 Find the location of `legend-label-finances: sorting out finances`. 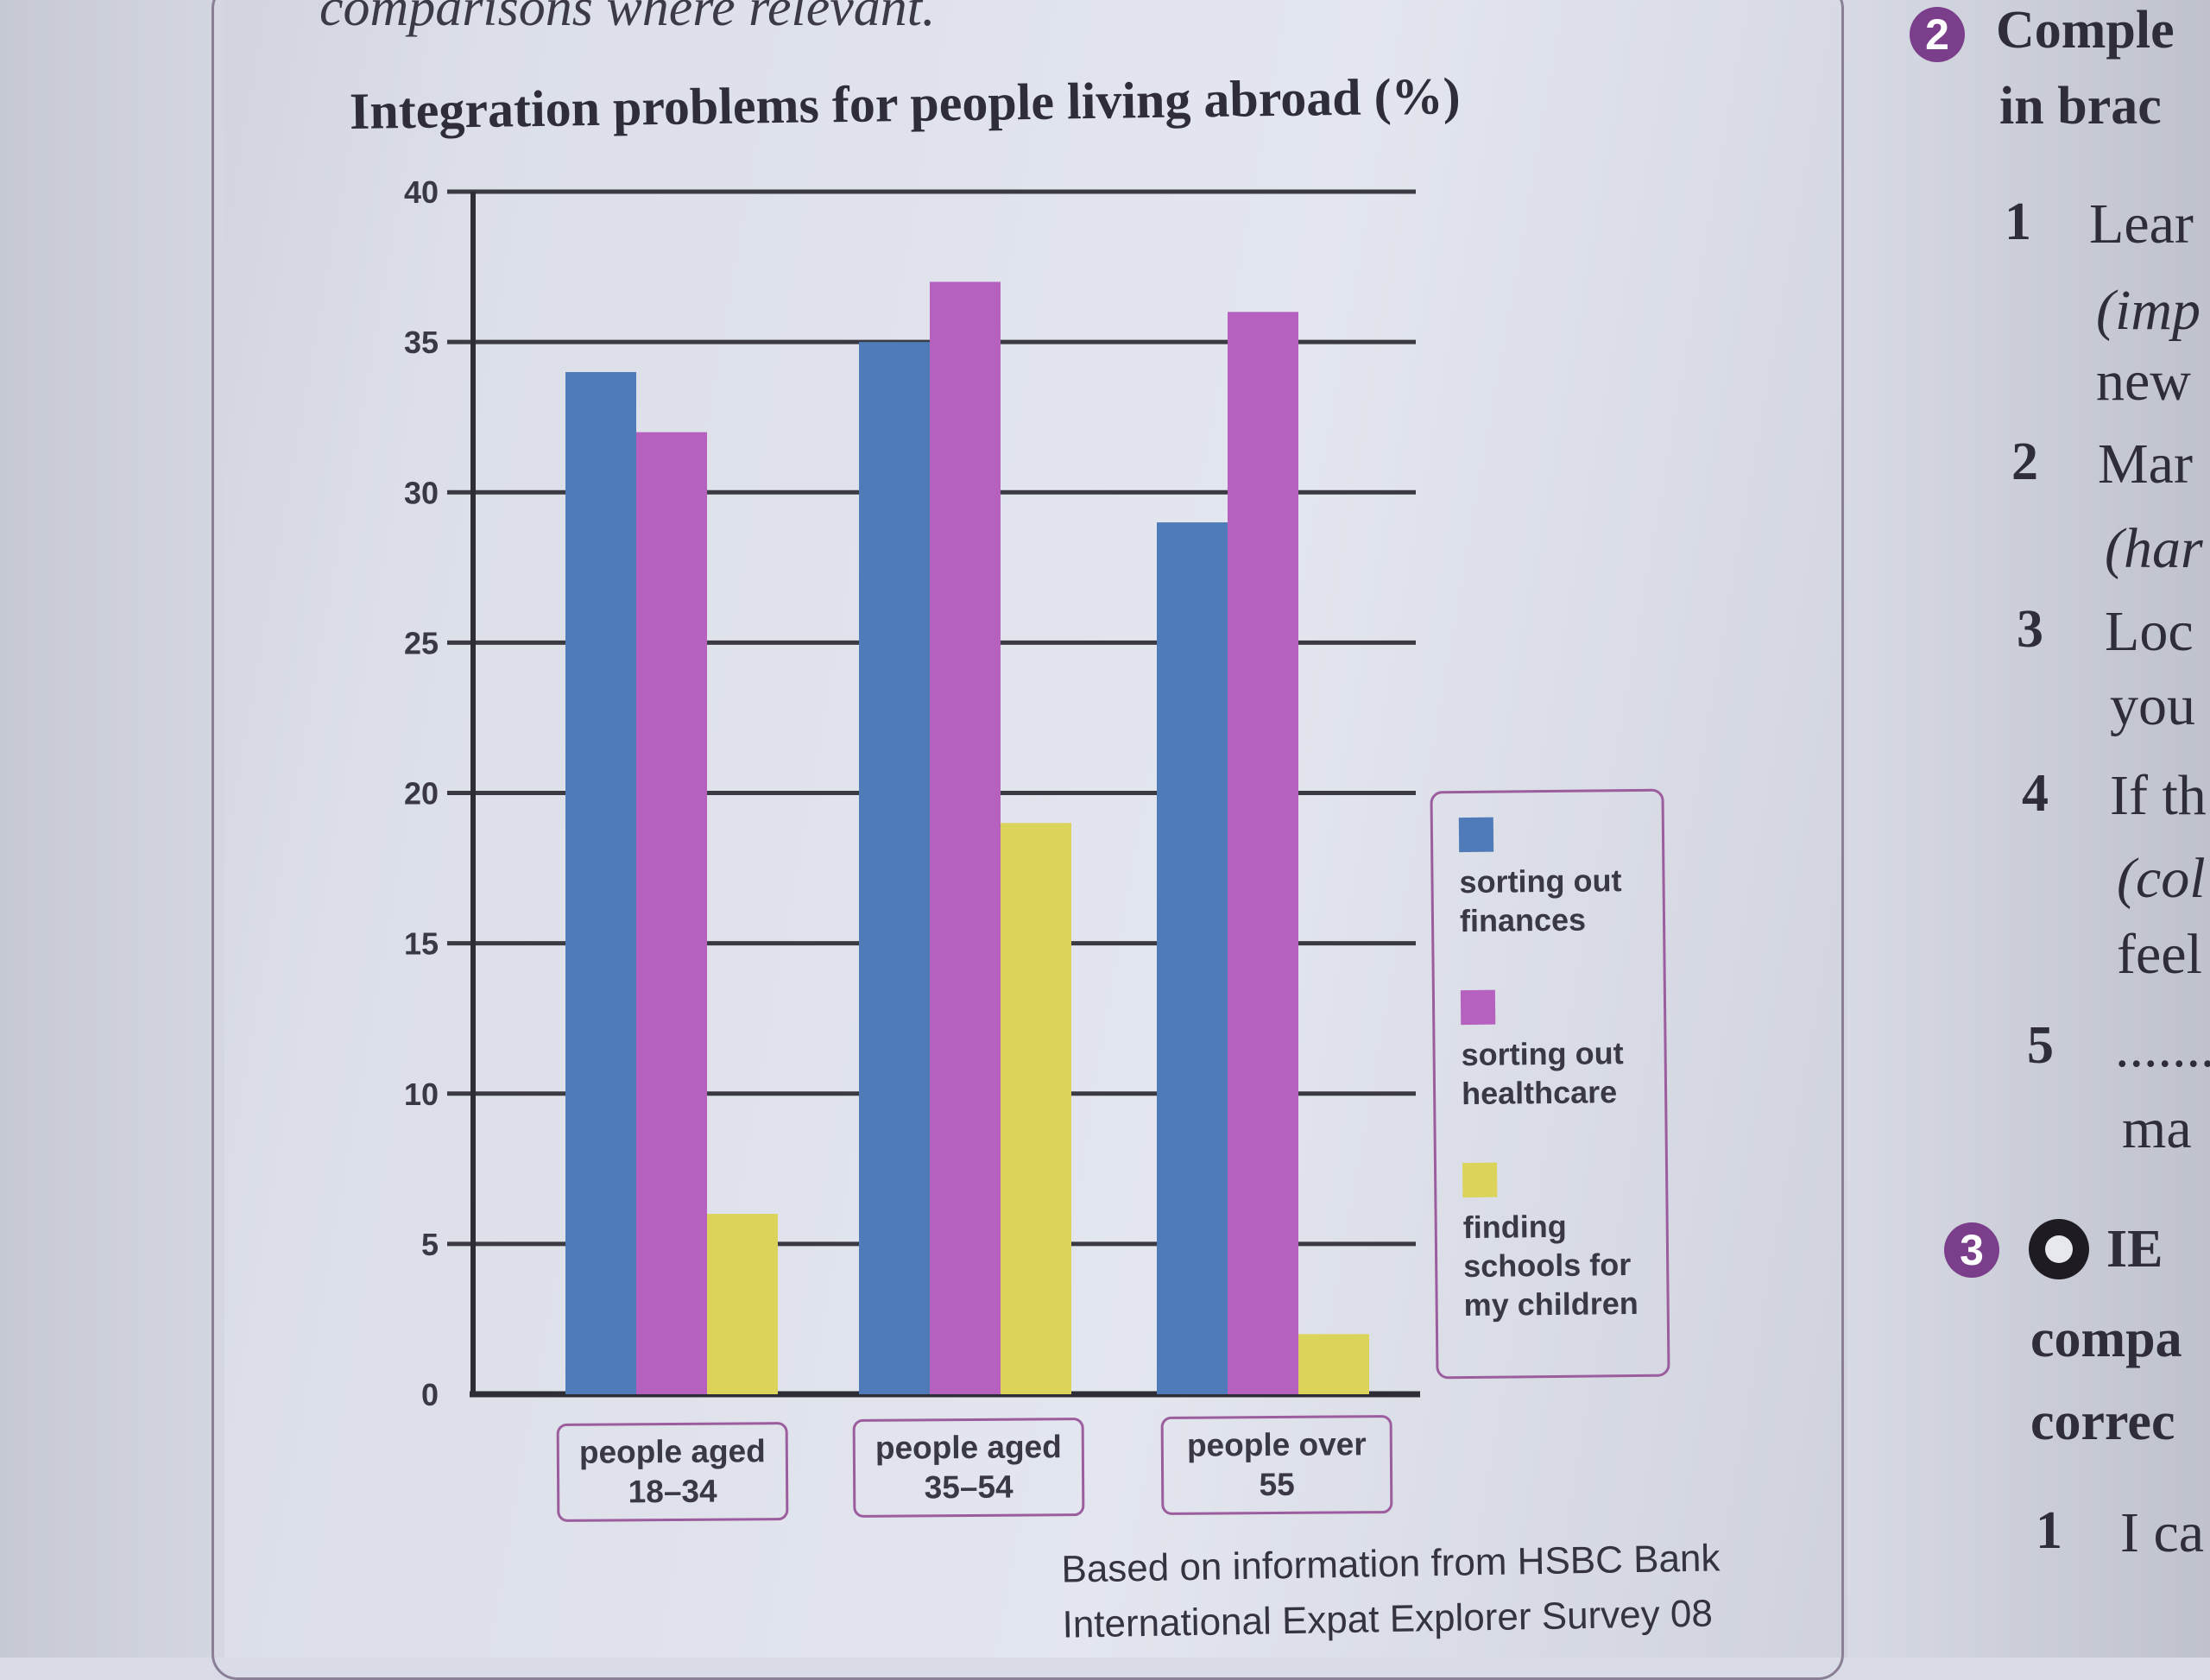

legend-label-finances: sorting out finances is located at coordinates (1559, 900).